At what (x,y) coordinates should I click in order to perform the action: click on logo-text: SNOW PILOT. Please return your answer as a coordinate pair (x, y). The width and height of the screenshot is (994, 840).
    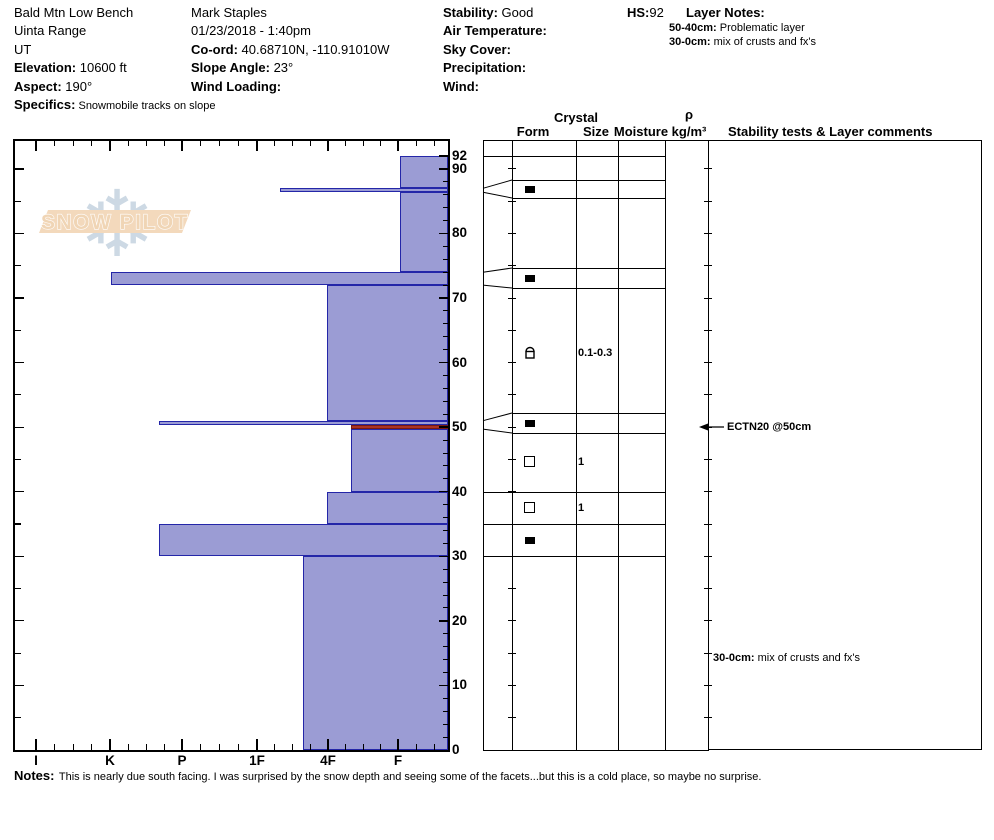
    Looking at the image, I should click on (115, 222).